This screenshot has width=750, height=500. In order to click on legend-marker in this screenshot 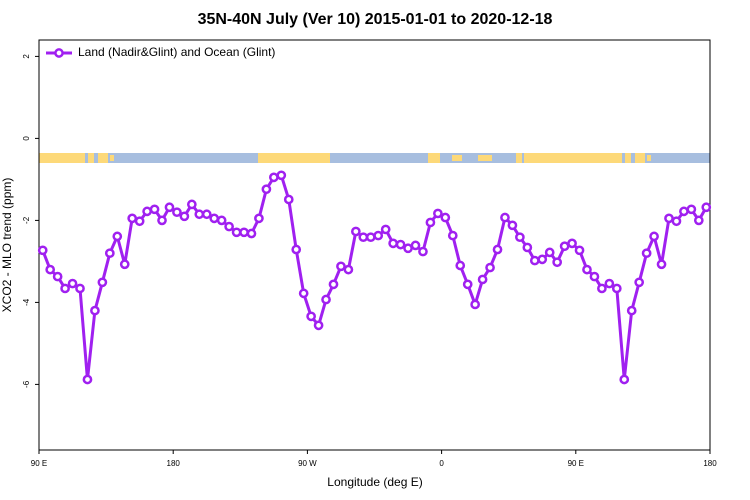, I will do `click(59, 53)`.